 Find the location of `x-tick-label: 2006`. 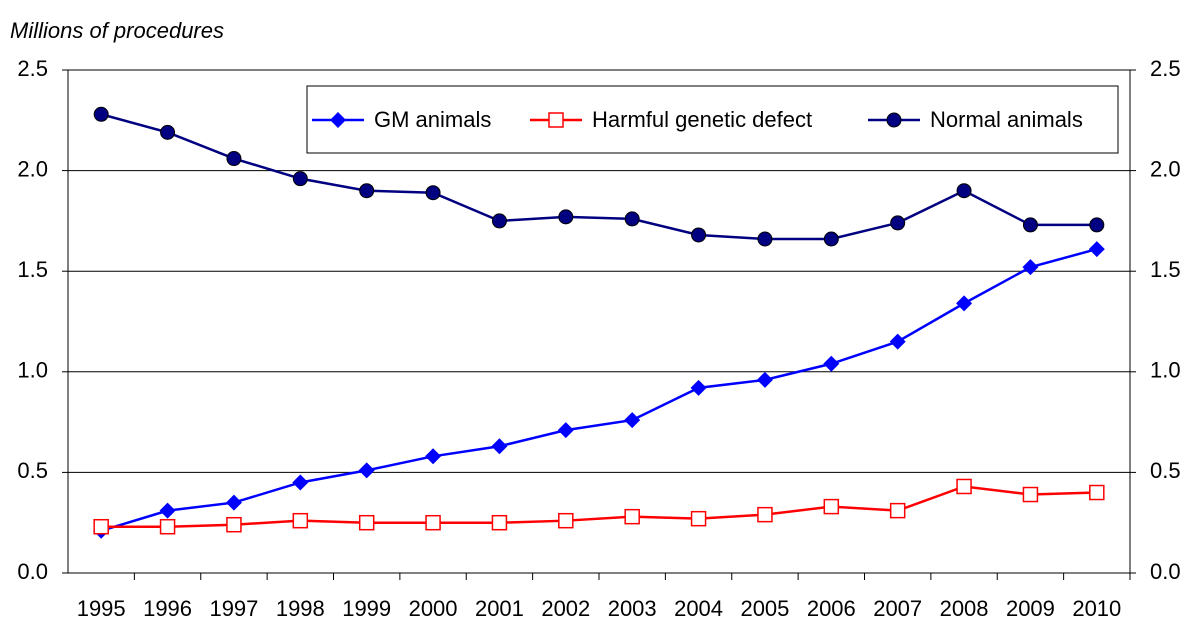

x-tick-label: 2006 is located at coordinates (831, 608).